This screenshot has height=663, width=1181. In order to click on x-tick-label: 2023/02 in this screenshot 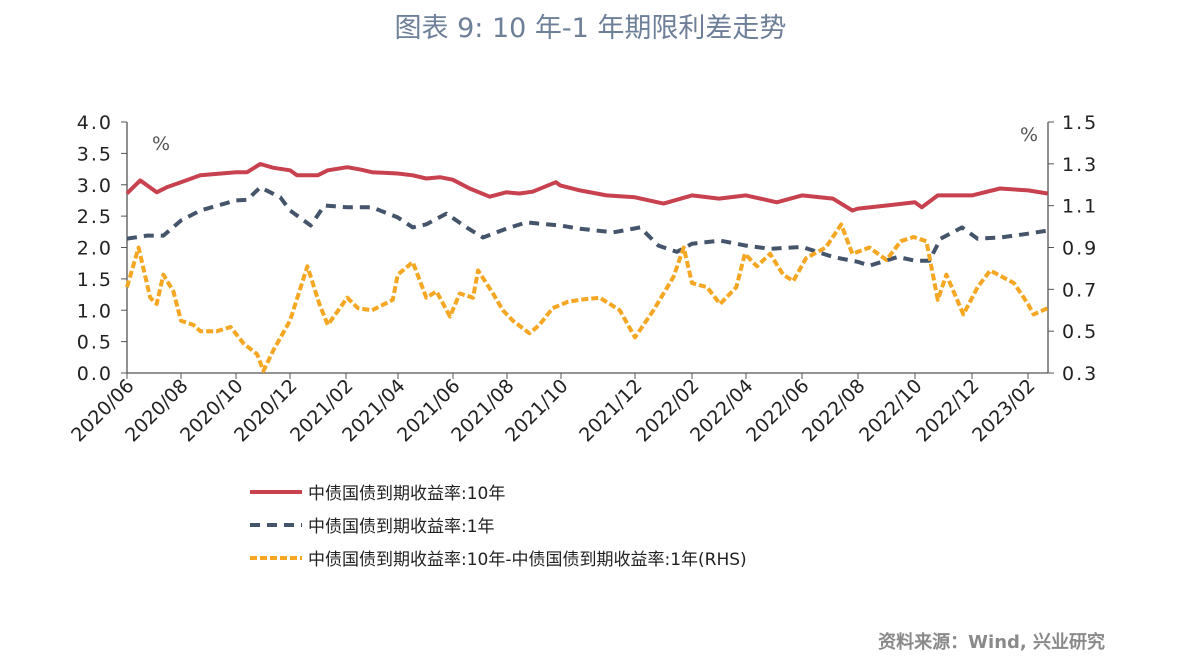, I will do `click(1003, 410)`.